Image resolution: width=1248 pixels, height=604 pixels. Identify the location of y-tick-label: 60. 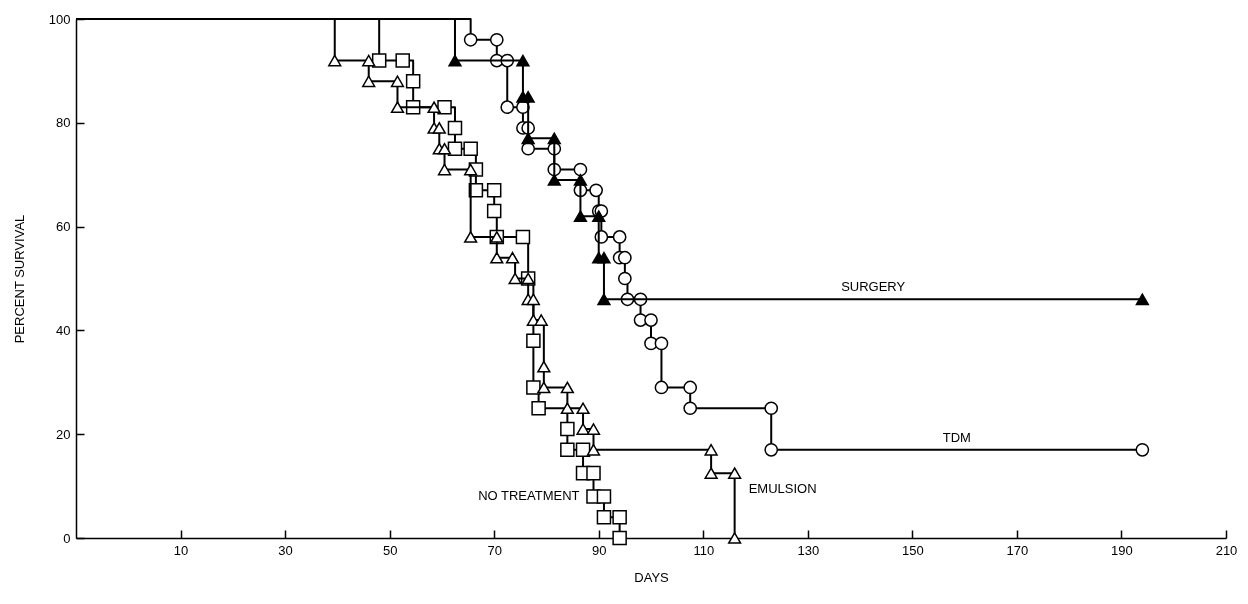
(63, 227).